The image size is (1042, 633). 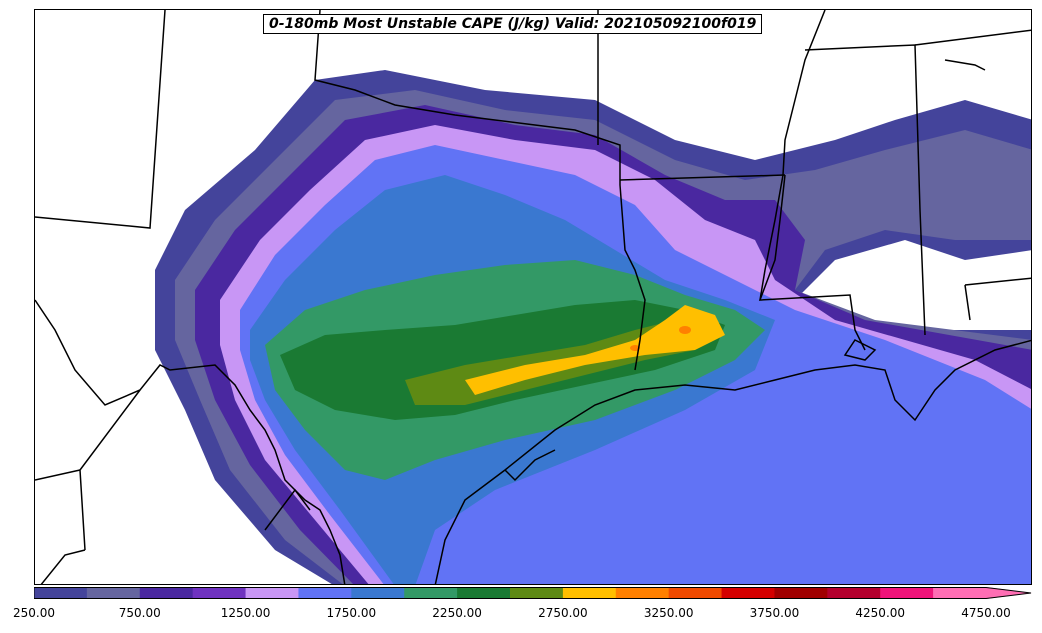 I want to click on colorbar-tick-label: 2250.00, so click(x=457, y=613).